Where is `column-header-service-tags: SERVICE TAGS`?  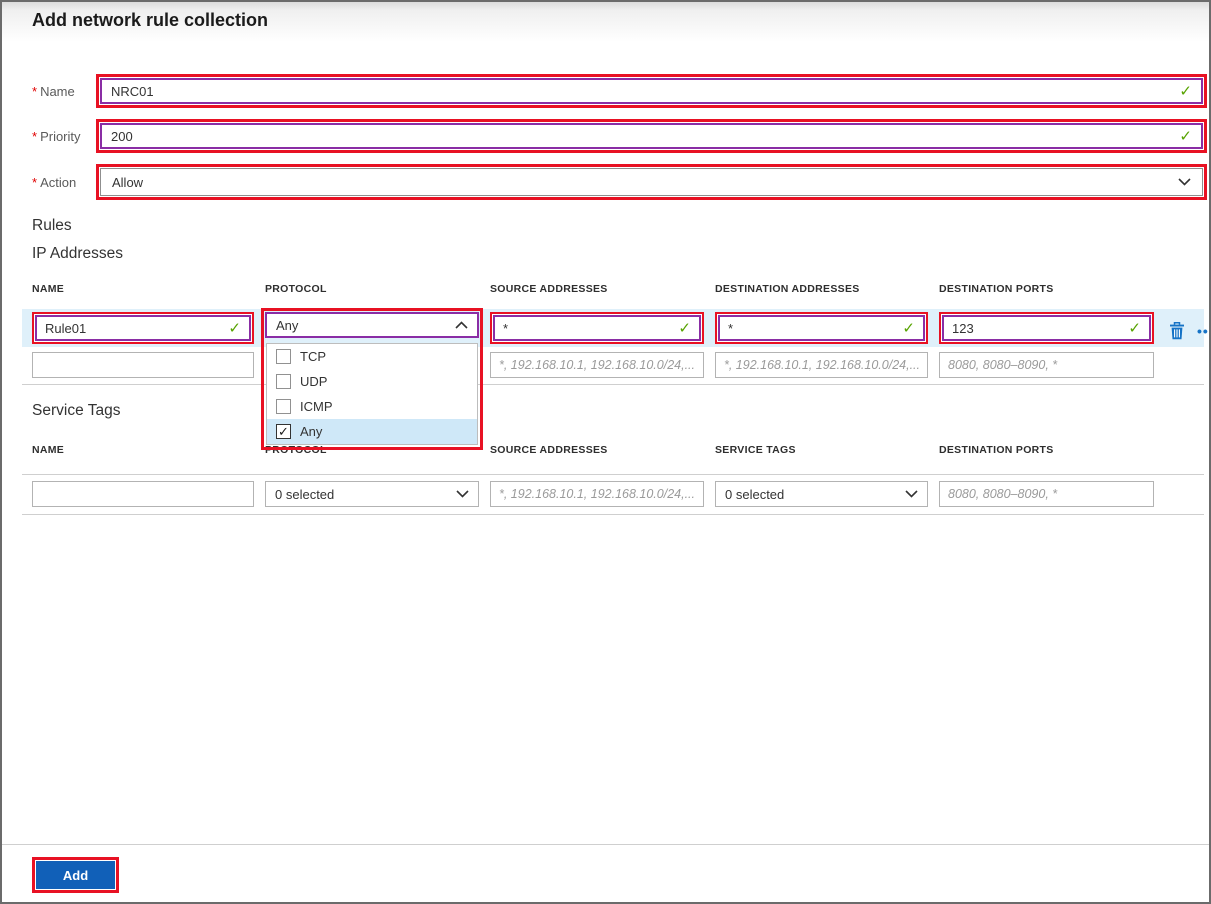 column-header-service-tags: SERVICE TAGS is located at coordinates (755, 450).